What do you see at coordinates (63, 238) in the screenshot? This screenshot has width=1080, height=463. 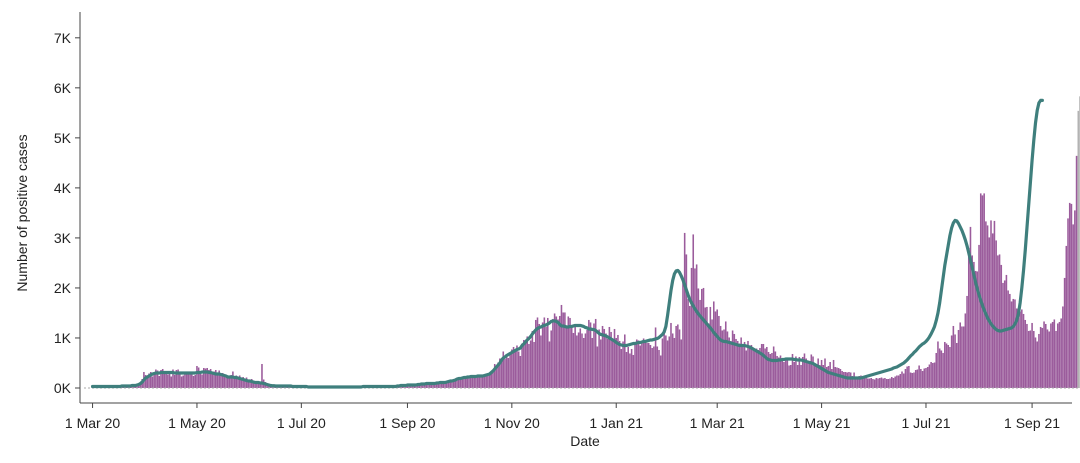 I see `y-tick-label: 3K` at bounding box center [63, 238].